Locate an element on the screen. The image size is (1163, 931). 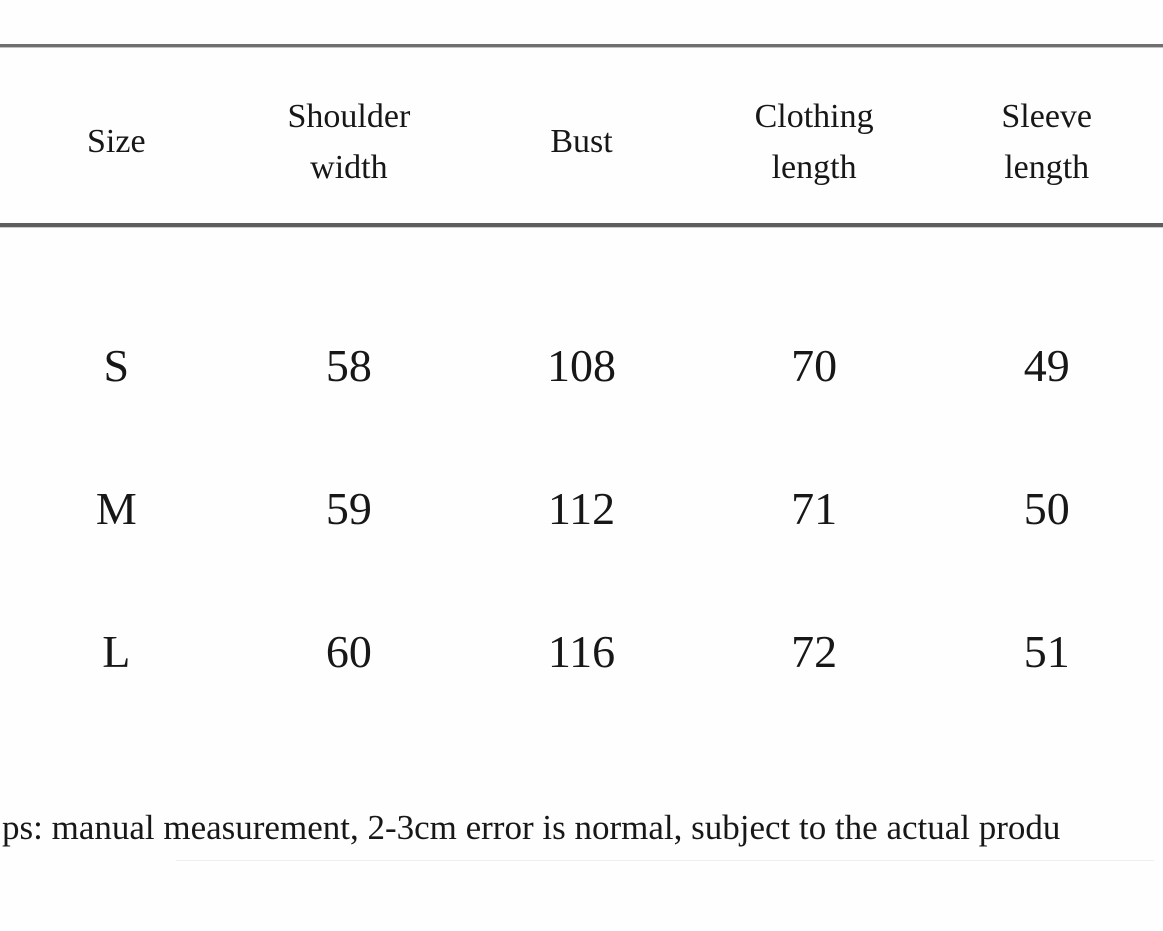
clothing-length-value-l: 72 is located at coordinates (814, 651).